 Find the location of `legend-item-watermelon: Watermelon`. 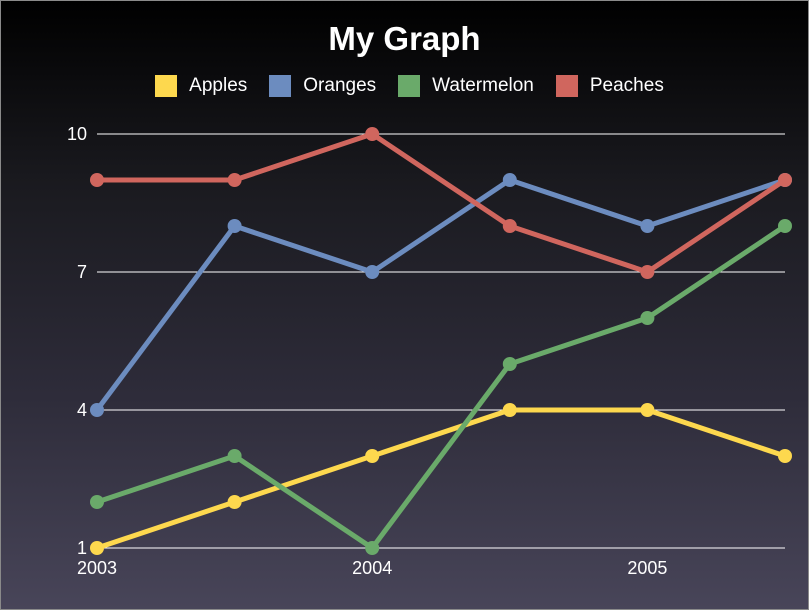

legend-item-watermelon: Watermelon is located at coordinates (466, 86).